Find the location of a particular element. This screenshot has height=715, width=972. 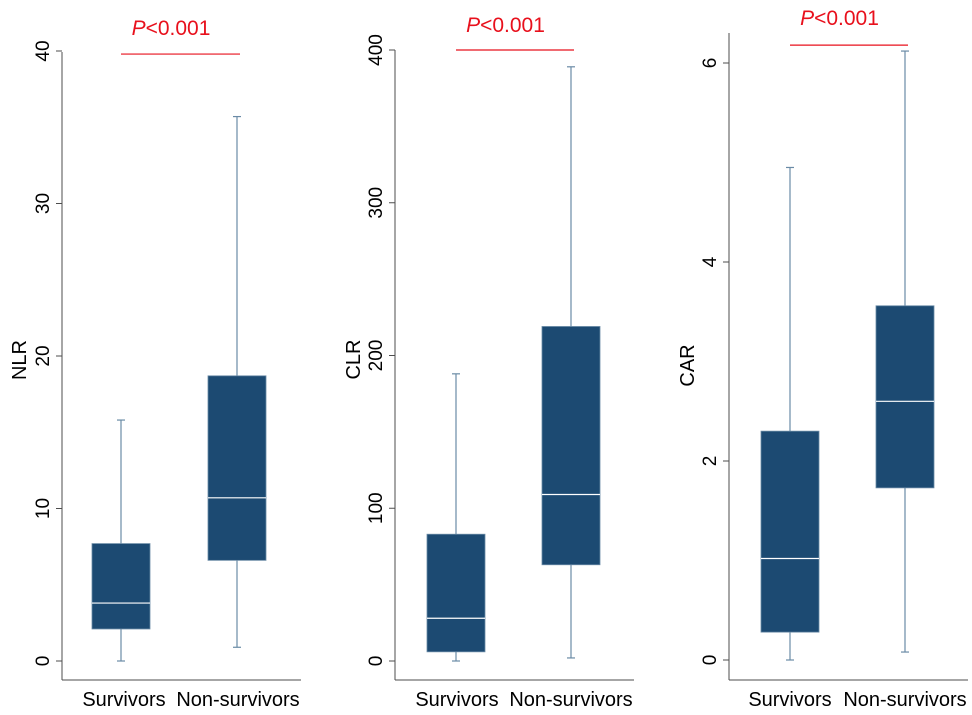

clr-y-tick-label: 100 is located at coordinates (376, 508).